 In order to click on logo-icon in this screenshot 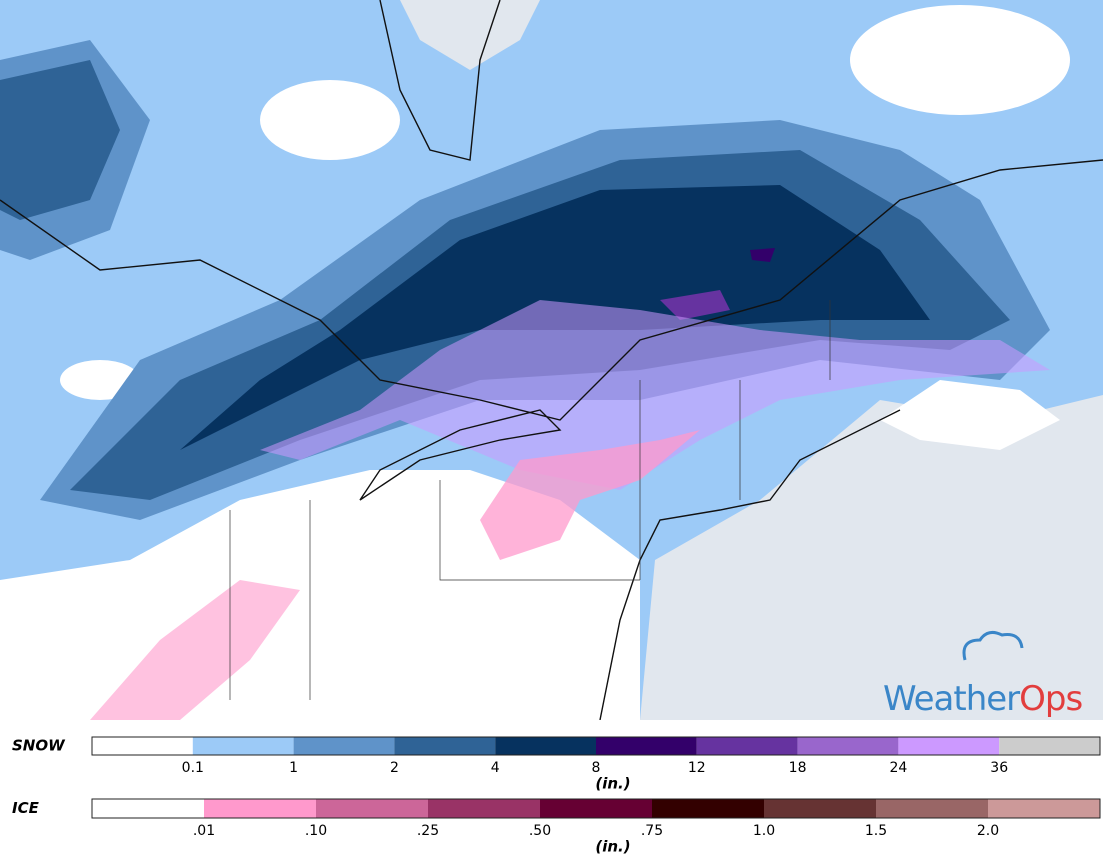, I will do `click(993, 645)`.